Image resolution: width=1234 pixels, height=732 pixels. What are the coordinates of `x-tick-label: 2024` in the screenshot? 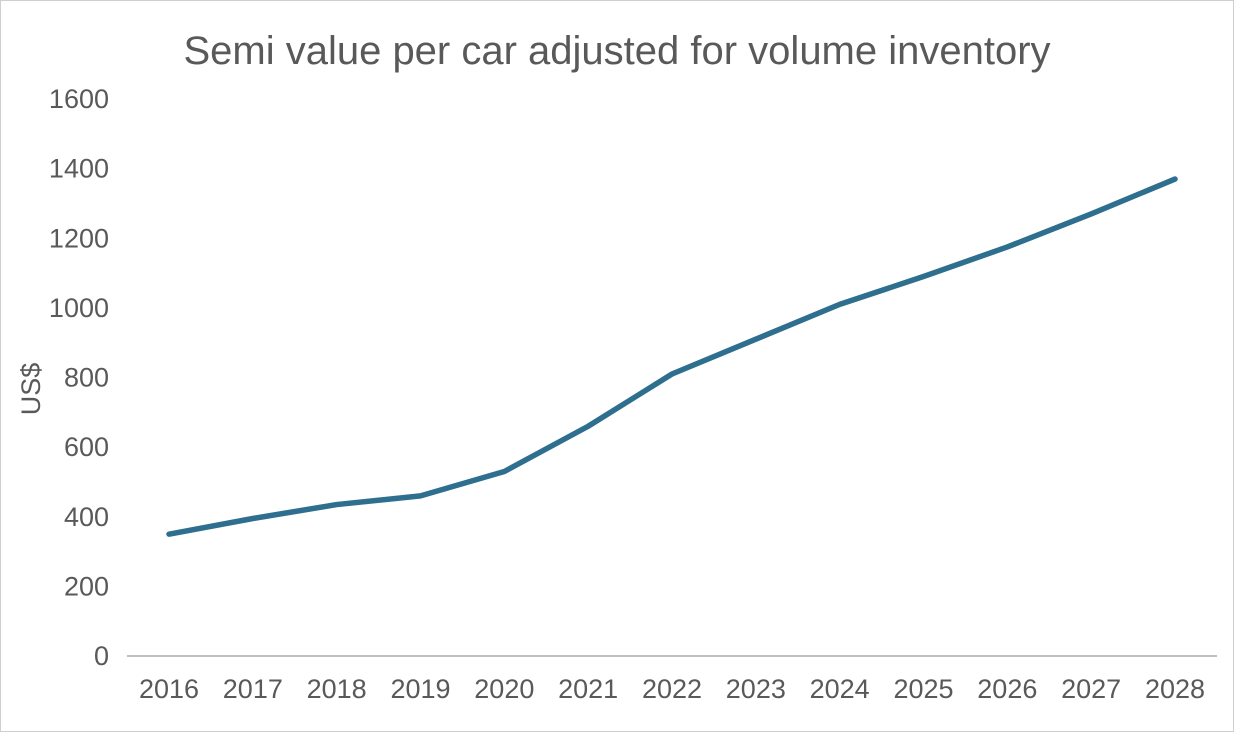 It's located at (840, 689).